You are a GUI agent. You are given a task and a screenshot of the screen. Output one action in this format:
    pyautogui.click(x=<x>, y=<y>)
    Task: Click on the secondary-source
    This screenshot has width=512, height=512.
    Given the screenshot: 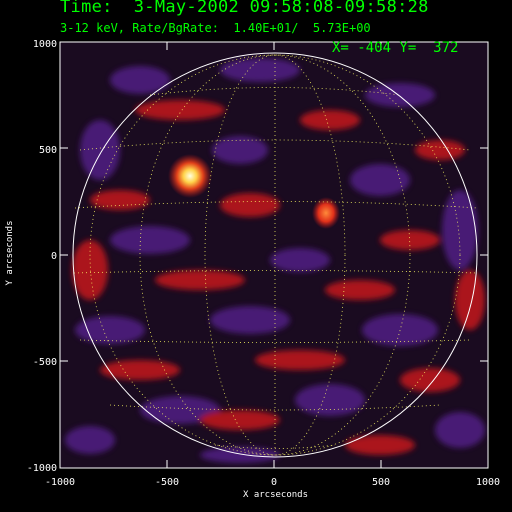 What is the action you would take?
    pyautogui.click(x=326, y=213)
    